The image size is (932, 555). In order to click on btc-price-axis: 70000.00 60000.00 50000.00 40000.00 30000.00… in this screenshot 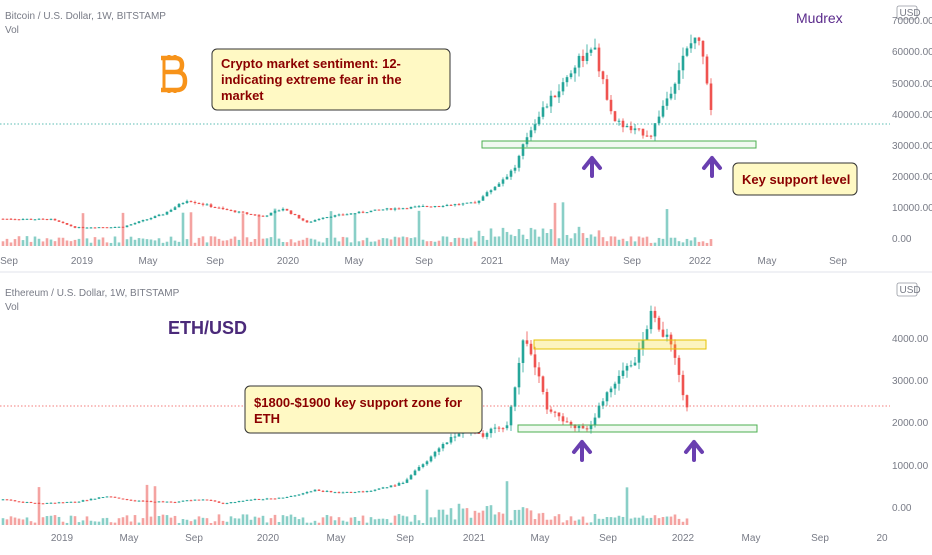, I will do `click(912, 130)`.